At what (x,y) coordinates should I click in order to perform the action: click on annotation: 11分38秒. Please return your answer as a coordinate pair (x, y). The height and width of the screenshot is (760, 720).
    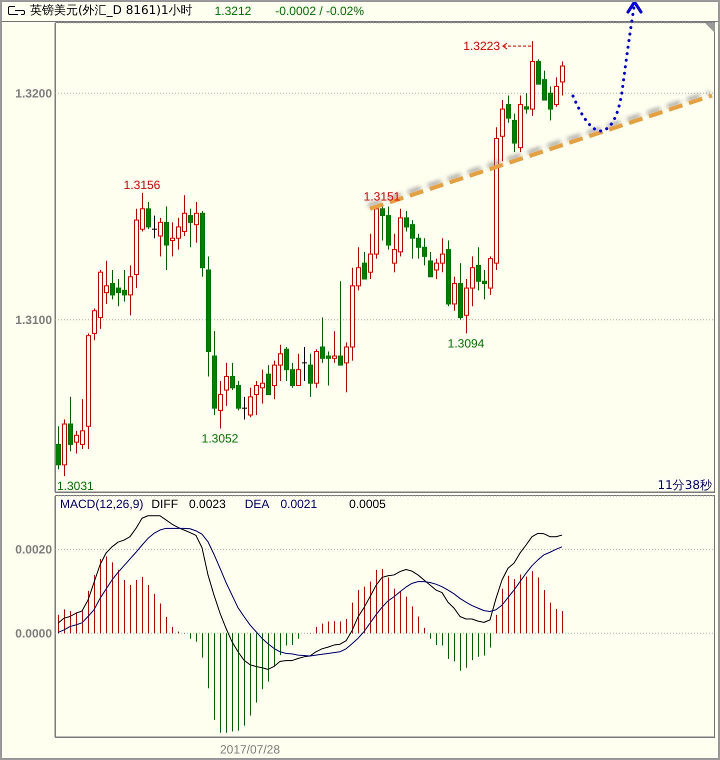
    Looking at the image, I should click on (684, 485).